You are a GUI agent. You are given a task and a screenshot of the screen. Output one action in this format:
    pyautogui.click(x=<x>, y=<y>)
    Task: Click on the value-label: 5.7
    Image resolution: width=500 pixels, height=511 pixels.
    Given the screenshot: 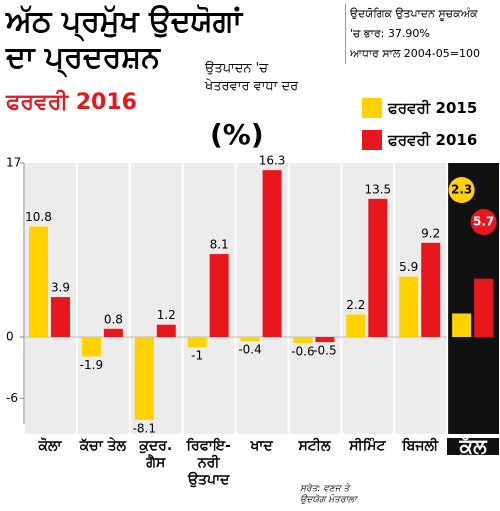 What is the action you would take?
    pyautogui.click(x=483, y=222)
    